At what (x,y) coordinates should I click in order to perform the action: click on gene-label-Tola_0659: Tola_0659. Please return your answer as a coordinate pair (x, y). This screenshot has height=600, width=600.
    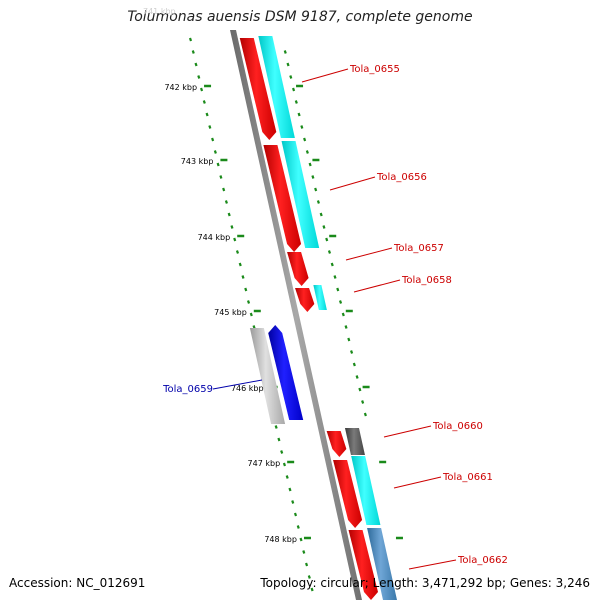
    Looking at the image, I should click on (187, 389).